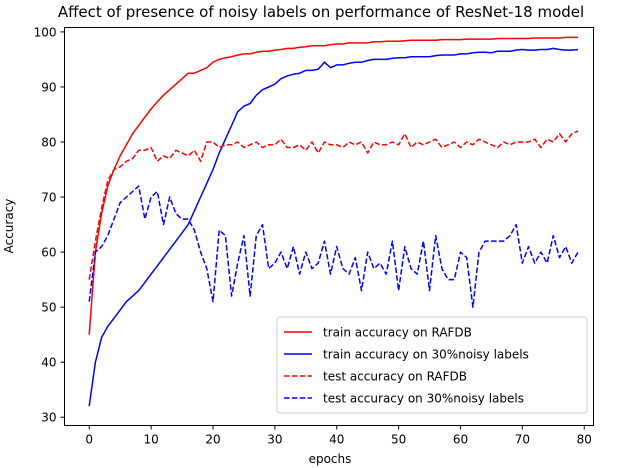 The image size is (640, 468). What do you see at coordinates (45, 32) in the screenshot?
I see `y-tick-label: 100` at bounding box center [45, 32].